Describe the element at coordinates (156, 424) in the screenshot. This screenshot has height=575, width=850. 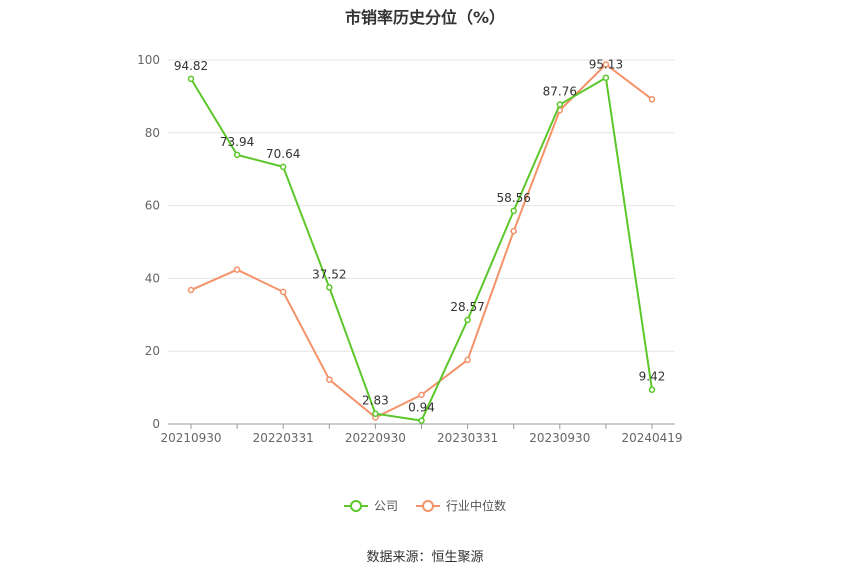
I see `y-tick-label: 0` at that location.